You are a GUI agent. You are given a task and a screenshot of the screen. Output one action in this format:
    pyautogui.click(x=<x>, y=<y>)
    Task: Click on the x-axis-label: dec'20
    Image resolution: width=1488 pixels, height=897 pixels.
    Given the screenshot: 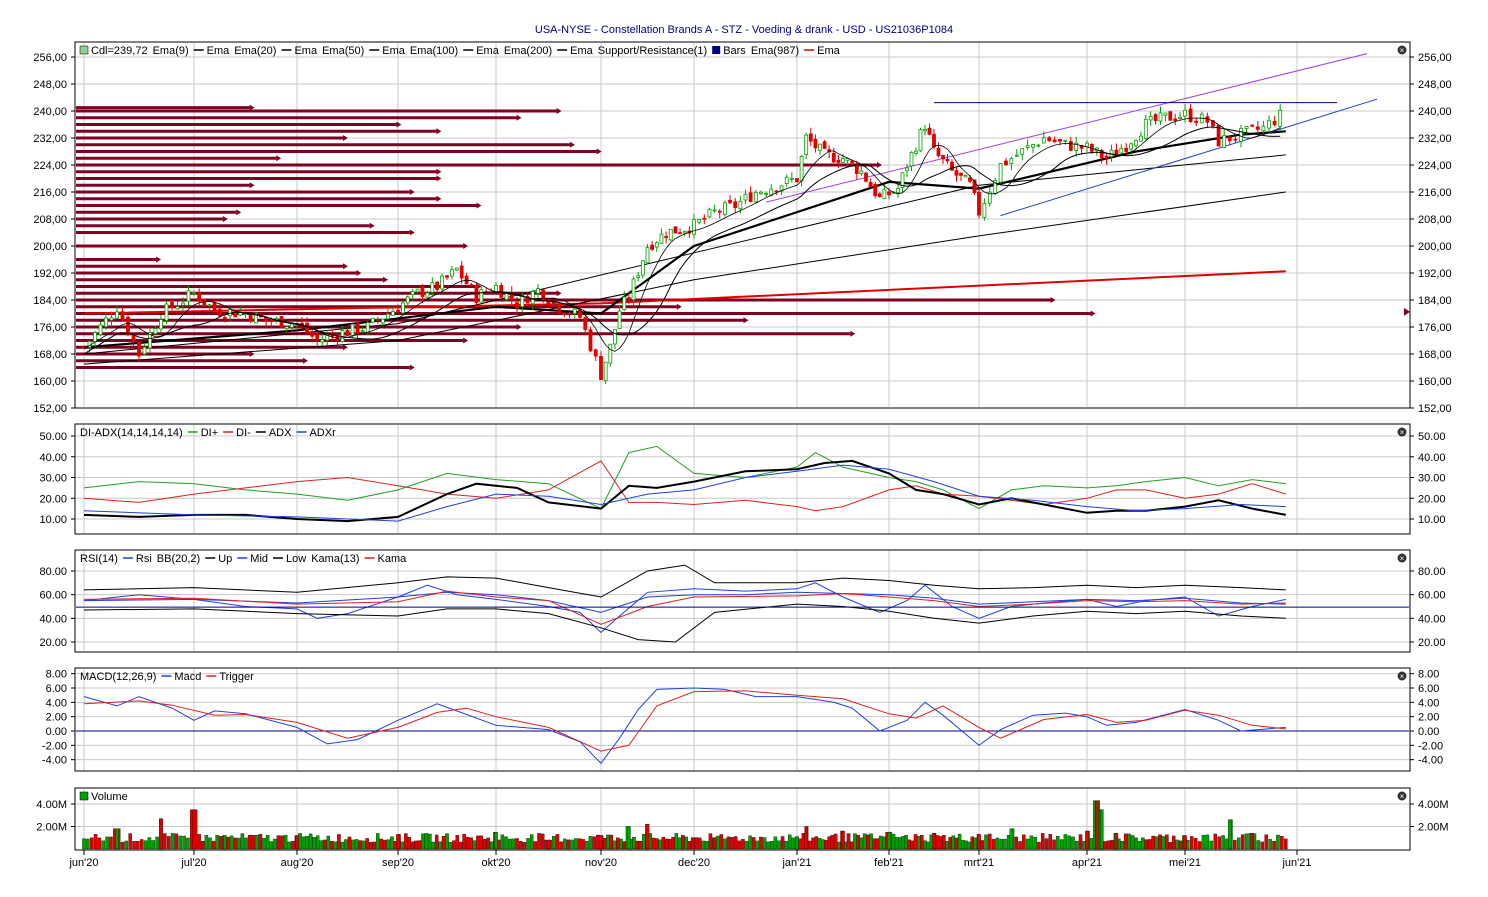 What is the action you would take?
    pyautogui.click(x=694, y=863)
    